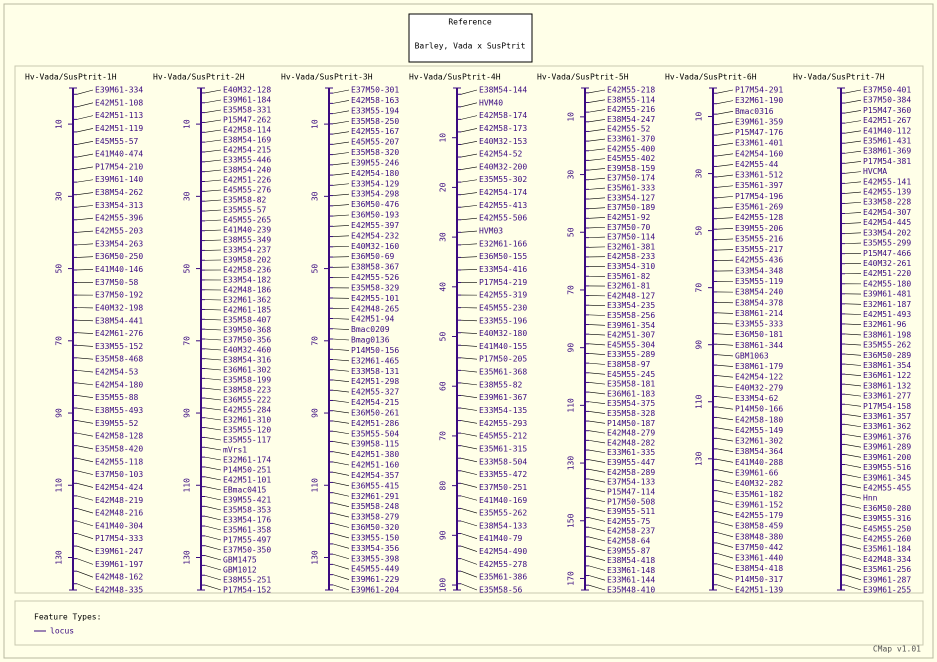 The width and height of the screenshot is (937, 662). Describe the element at coordinates (503, 115) in the screenshot. I see `feature-label: E42M58-174` at that location.